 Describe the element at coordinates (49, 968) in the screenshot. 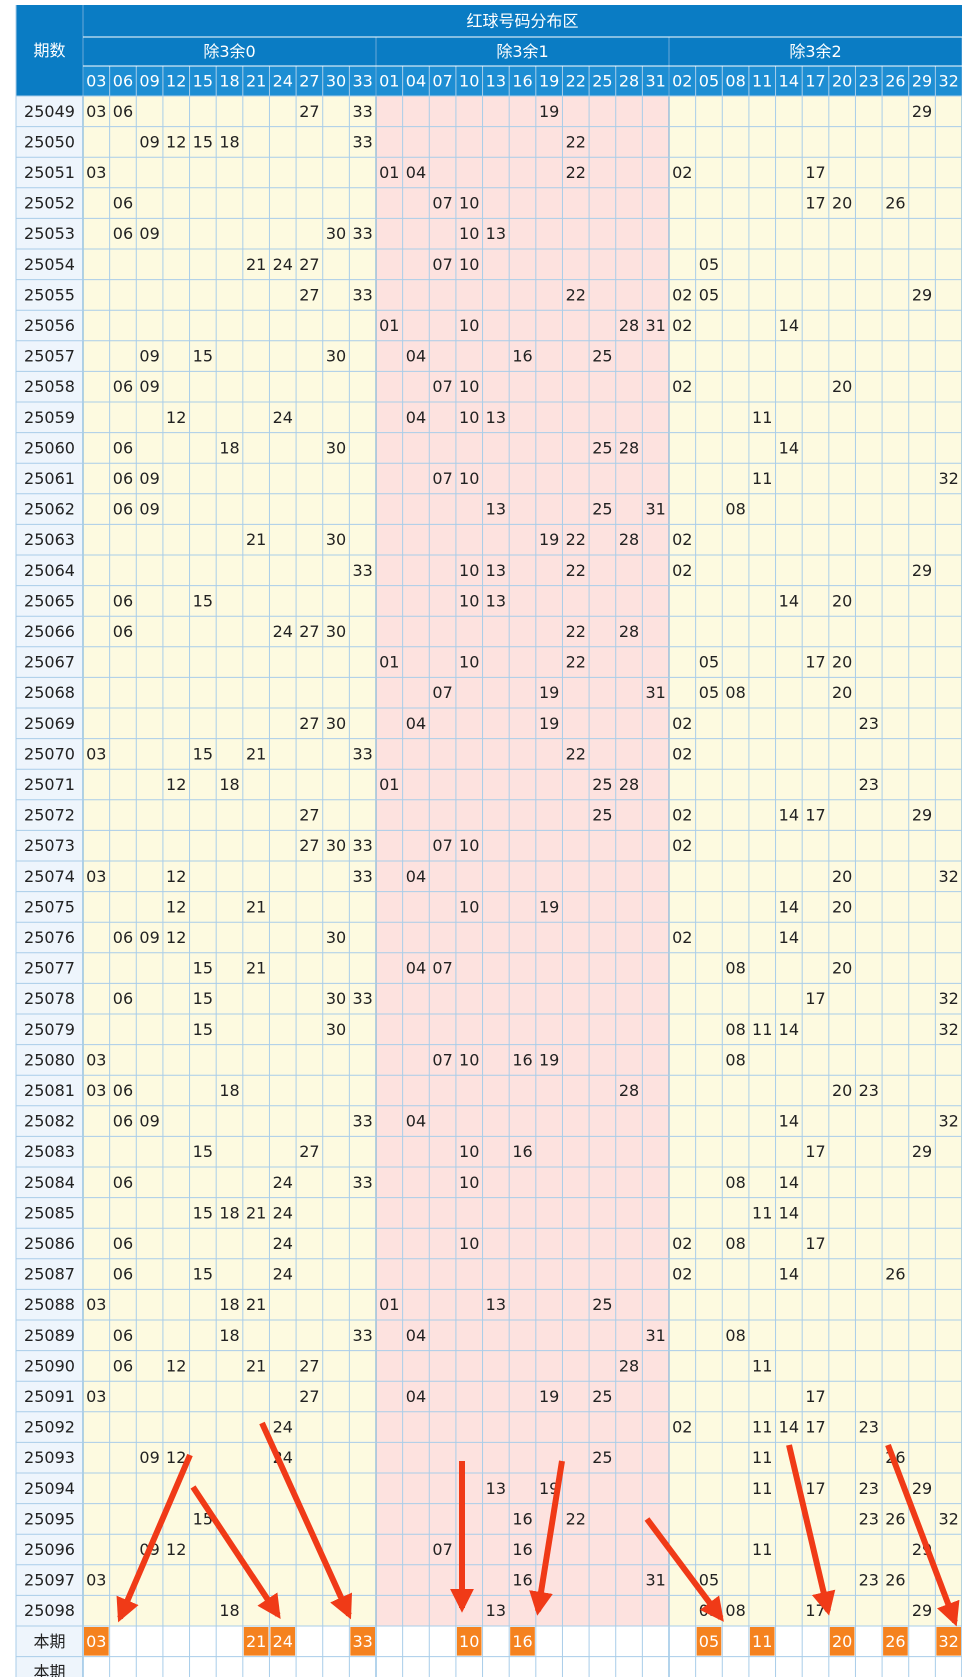

I see `period: 25077` at that location.